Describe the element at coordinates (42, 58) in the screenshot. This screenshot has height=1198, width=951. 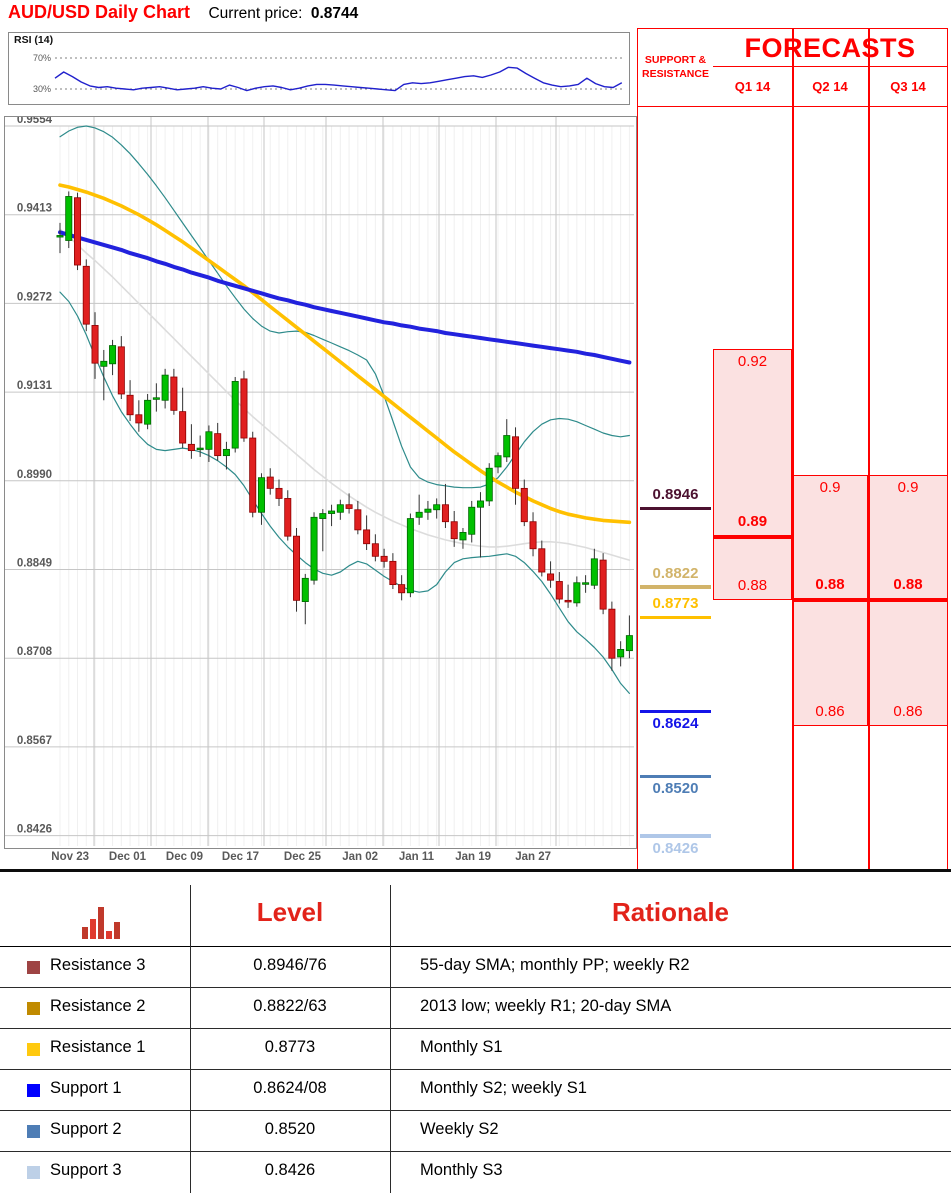
I see `rsi-level-label: 70%` at that location.